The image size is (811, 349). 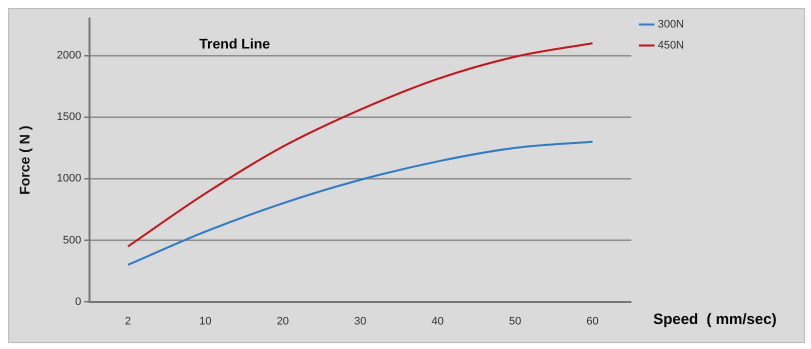 I want to click on legend-label: 300N, so click(x=671, y=24).